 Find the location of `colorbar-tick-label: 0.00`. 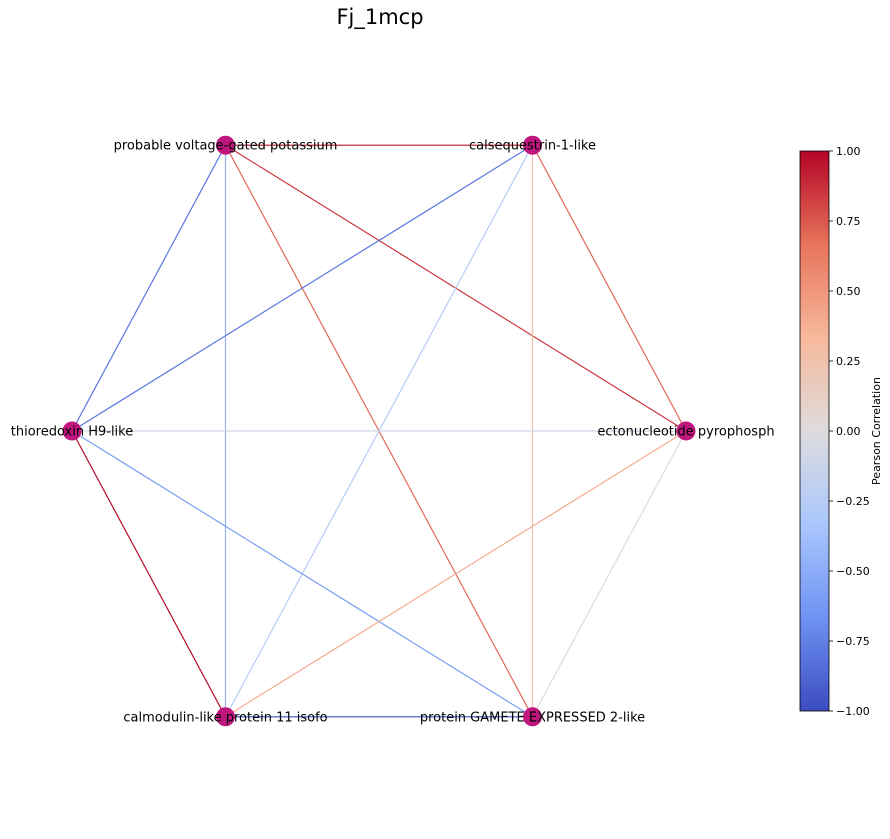

colorbar-tick-label: 0.00 is located at coordinates (848, 431).